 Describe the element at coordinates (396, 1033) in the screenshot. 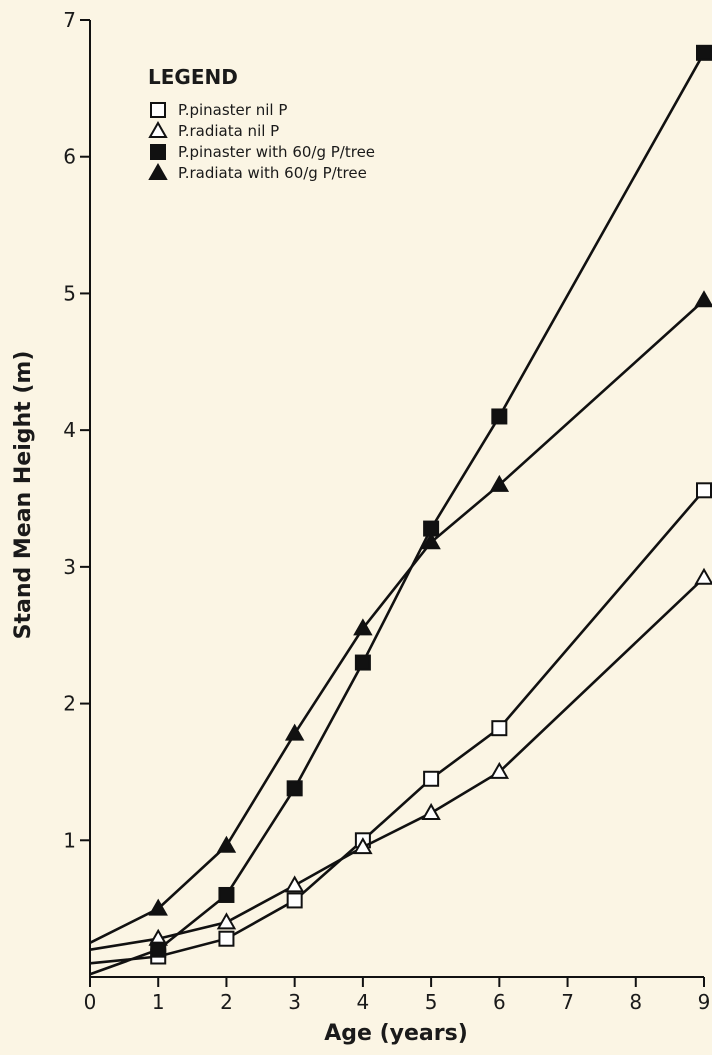

I see `x-axis-title: Age (years)` at that location.